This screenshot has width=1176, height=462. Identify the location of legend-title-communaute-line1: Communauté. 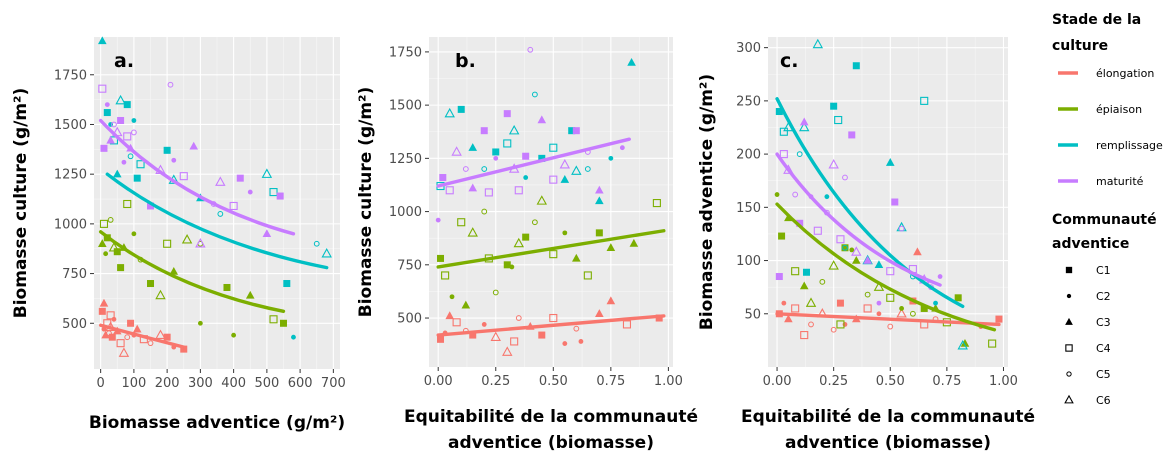
(1104, 220).